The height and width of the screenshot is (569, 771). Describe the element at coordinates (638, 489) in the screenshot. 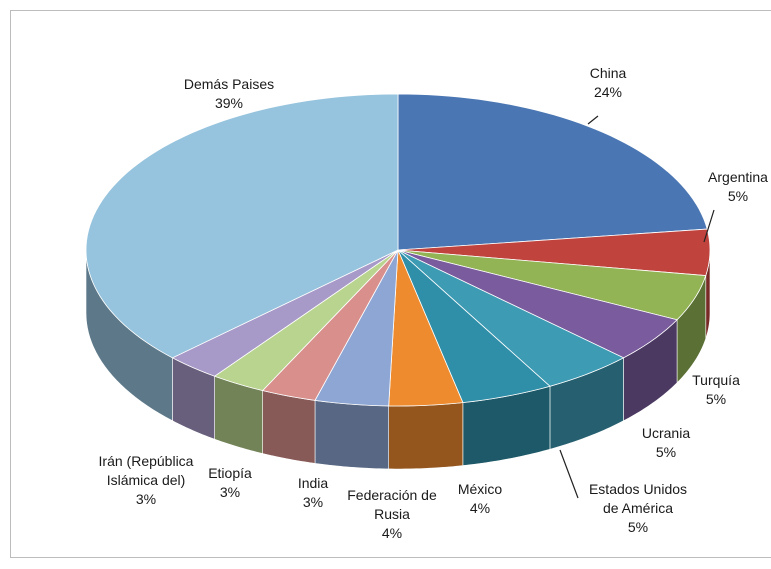

I see `category-label: Estados Unidos` at that location.